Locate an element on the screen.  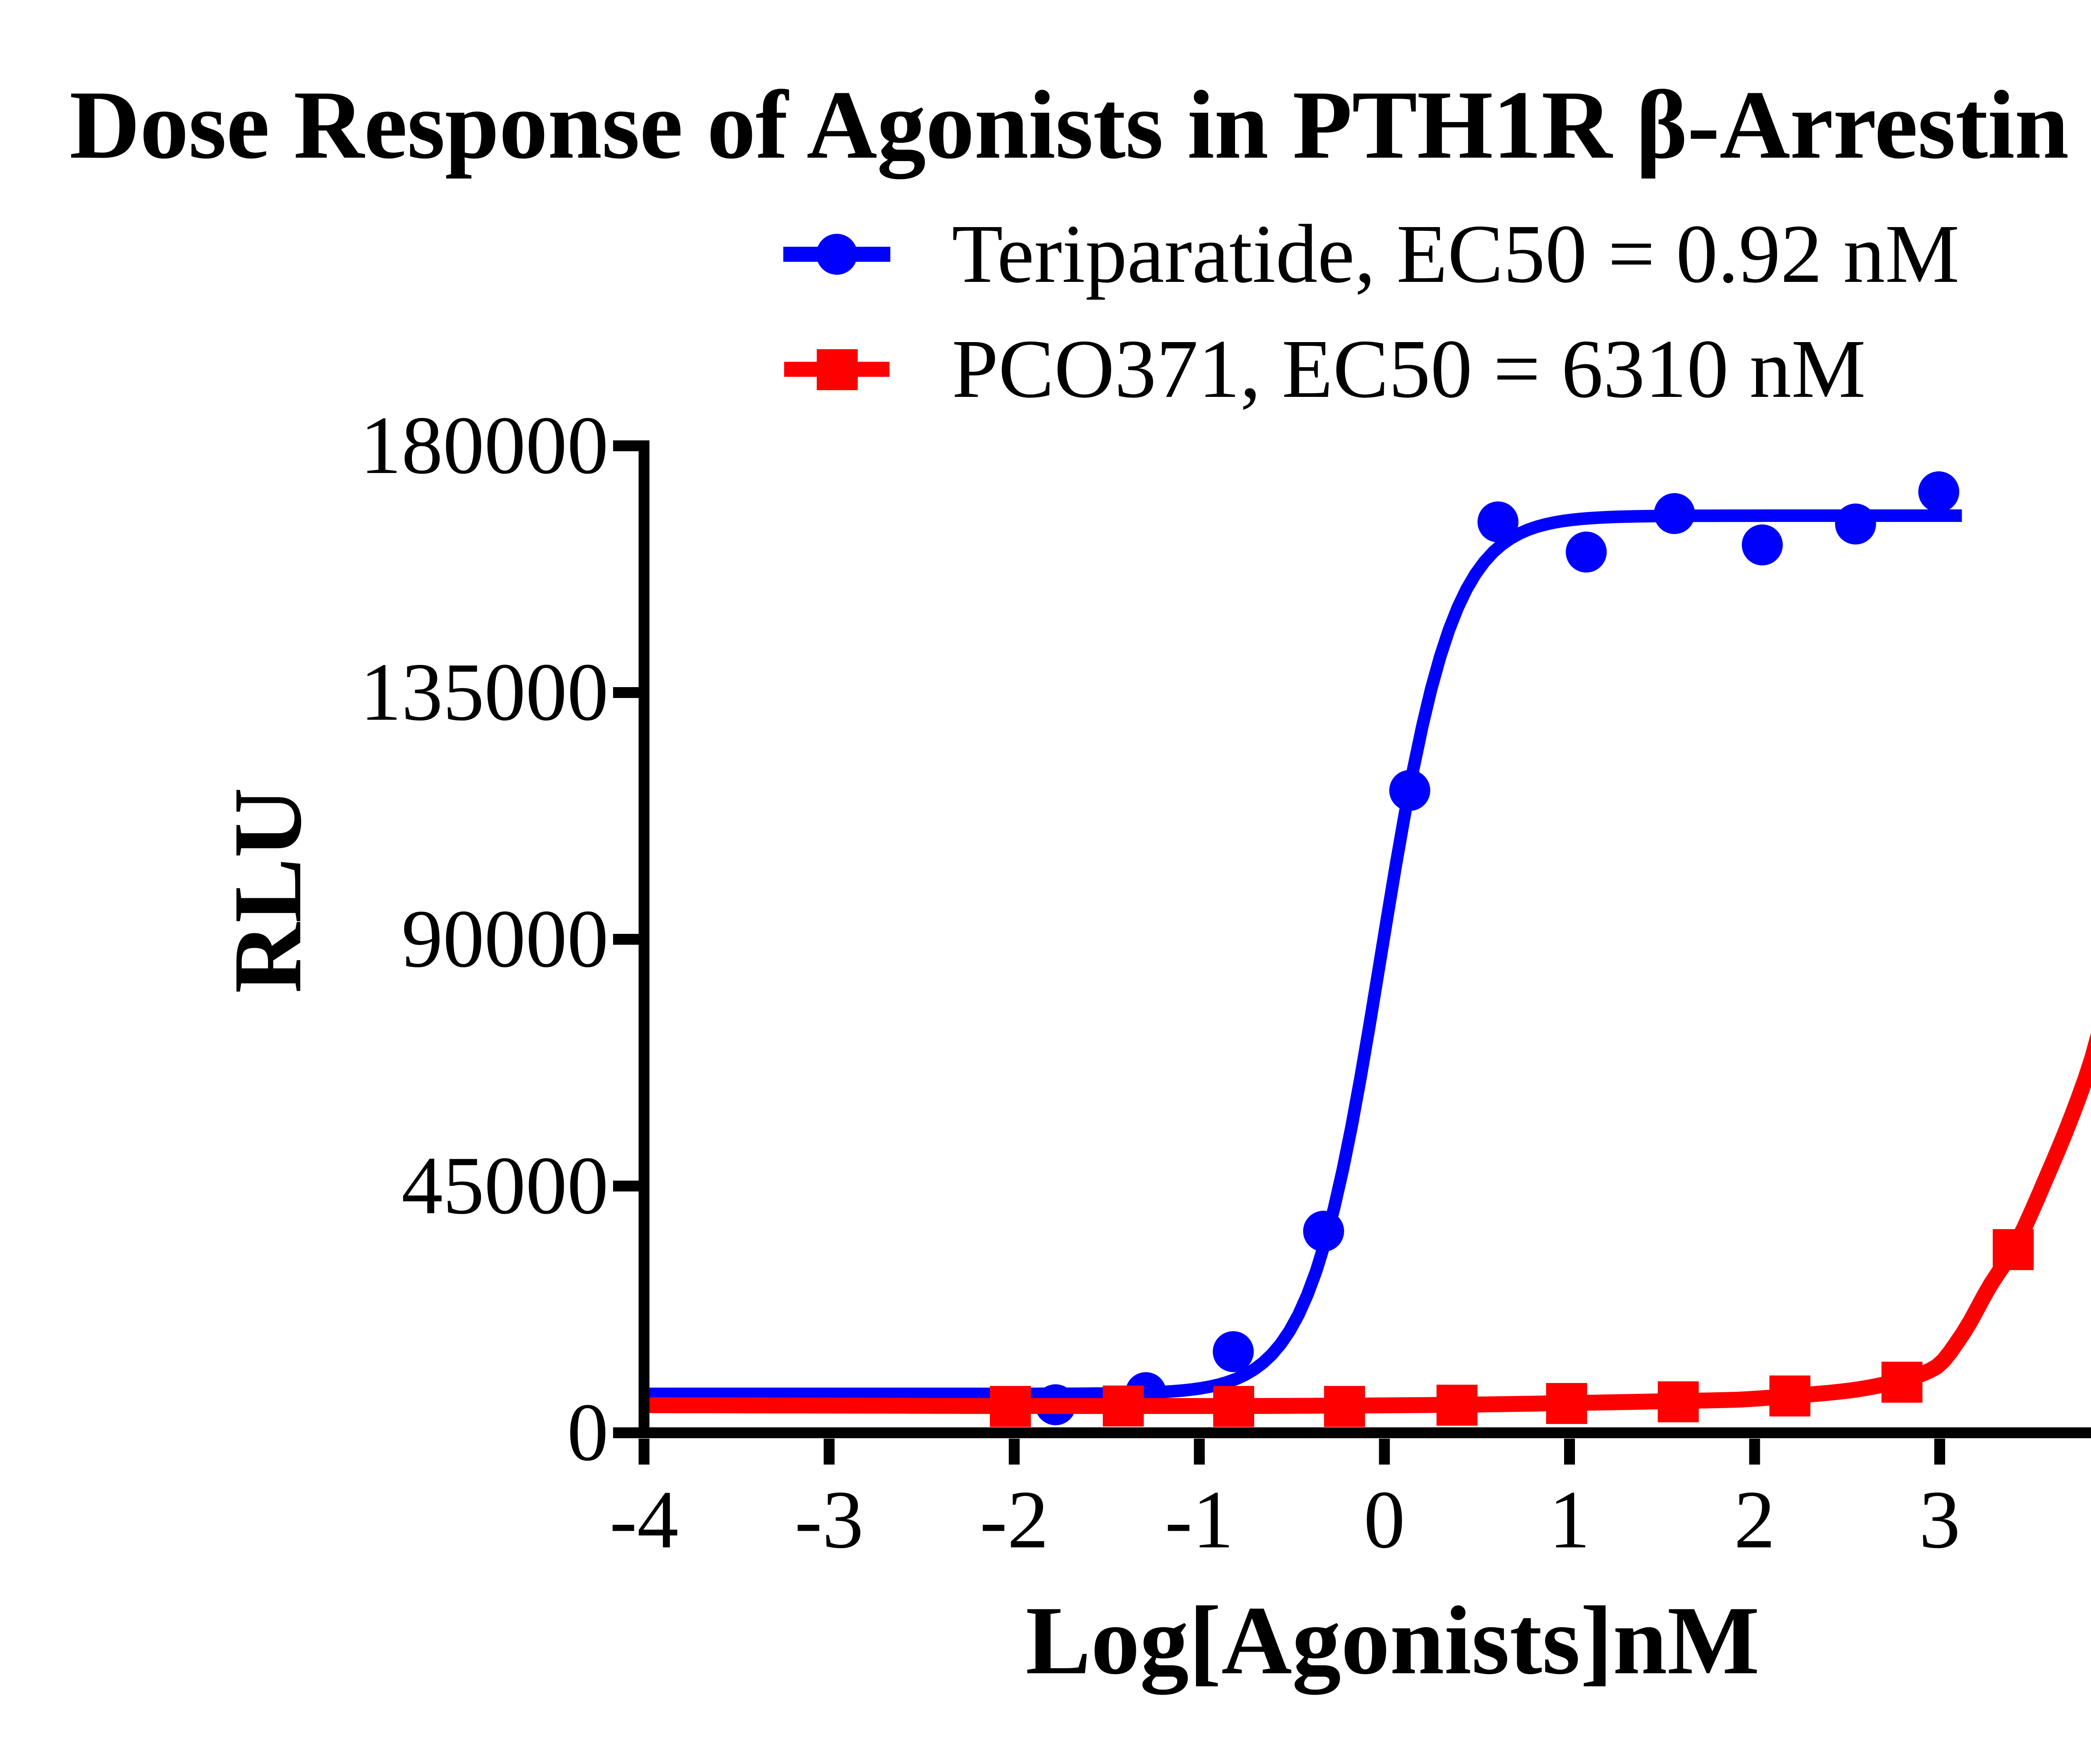
svg-text: -4 is located at coordinates (644, 1519).